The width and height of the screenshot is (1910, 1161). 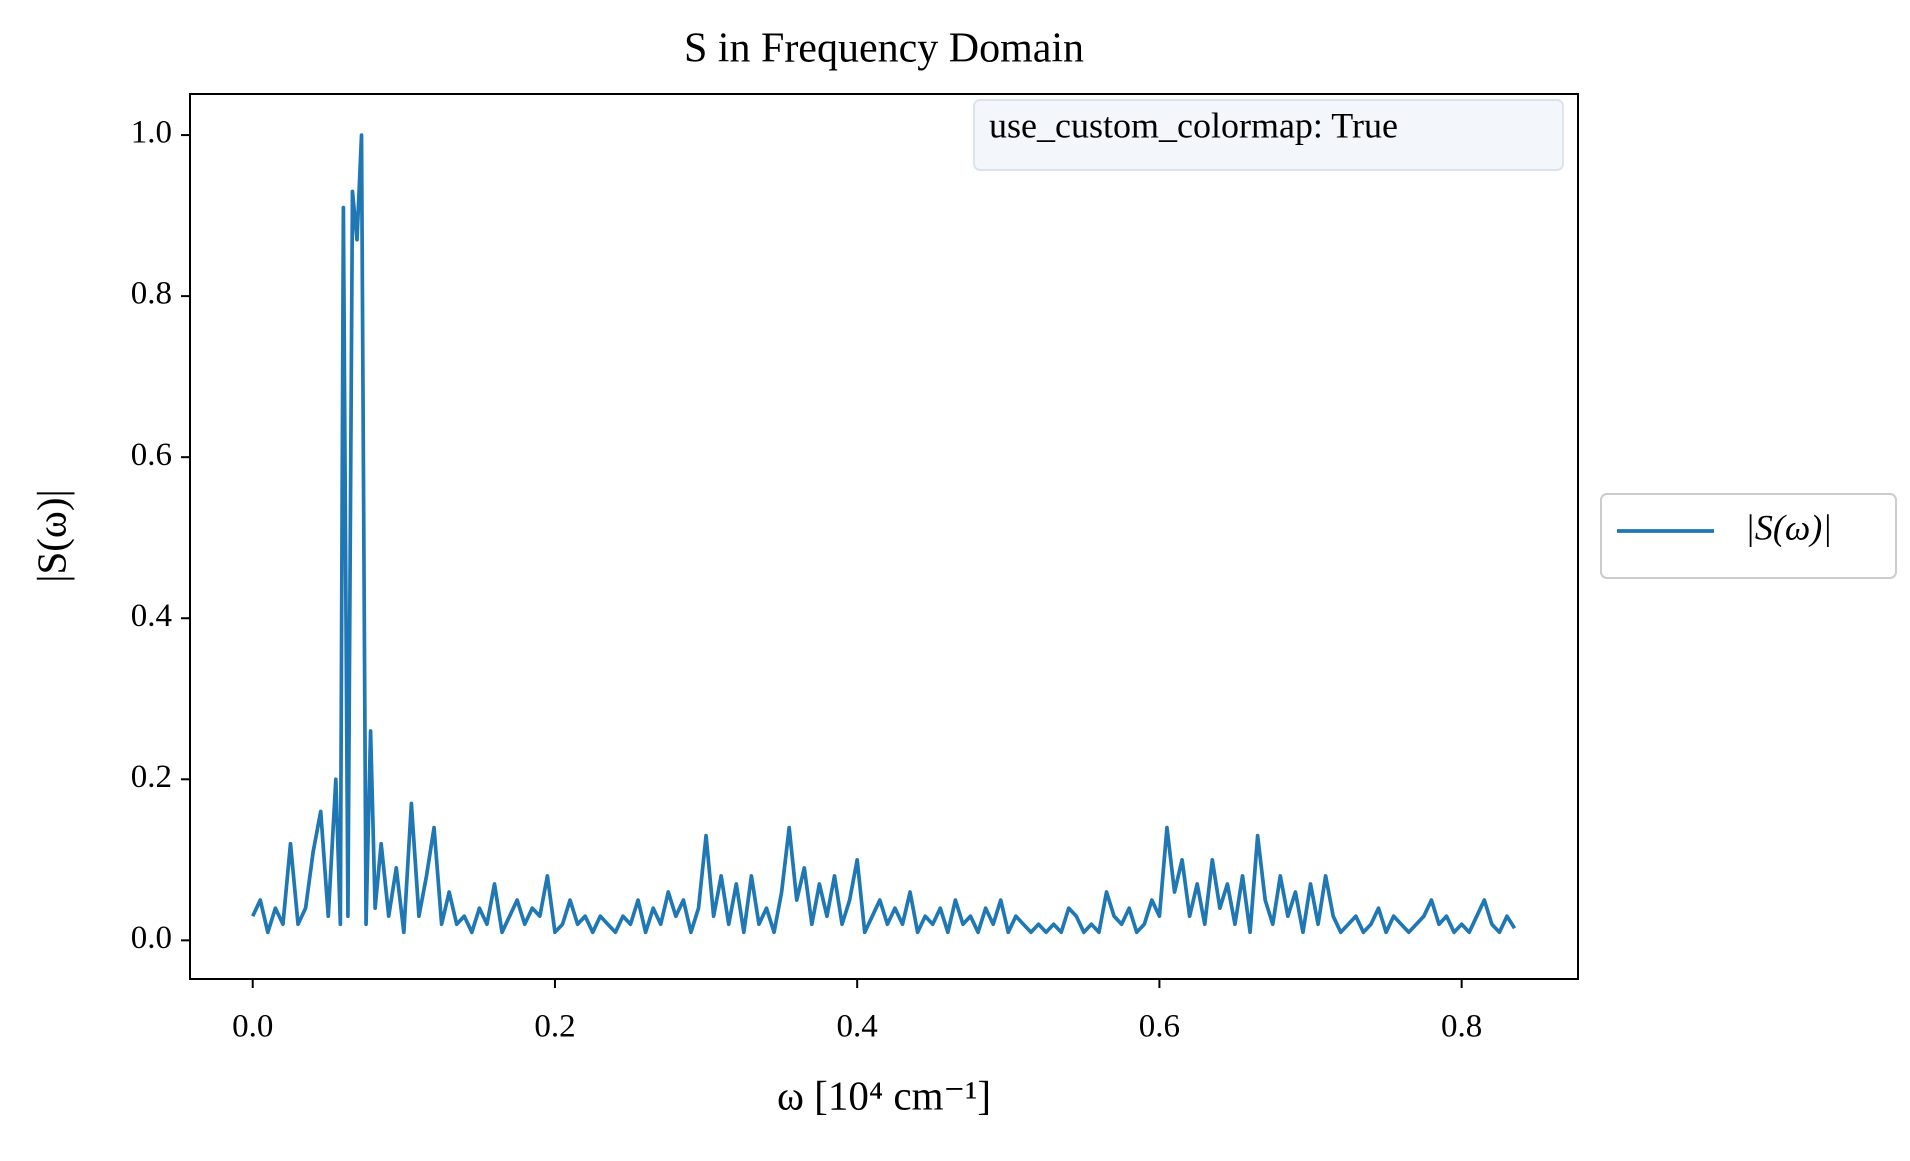 I want to click on x-tick-label: 0.2, so click(x=554, y=1027).